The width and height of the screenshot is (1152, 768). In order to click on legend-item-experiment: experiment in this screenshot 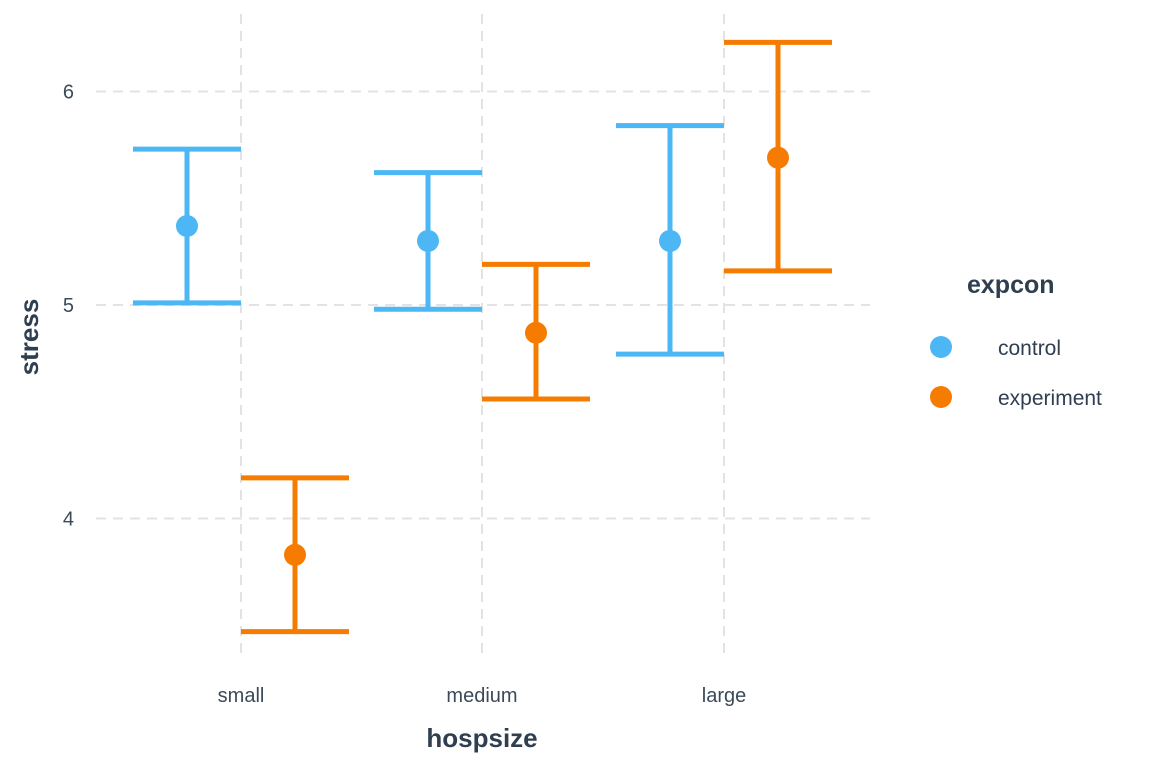, I will do `click(1016, 398)`.